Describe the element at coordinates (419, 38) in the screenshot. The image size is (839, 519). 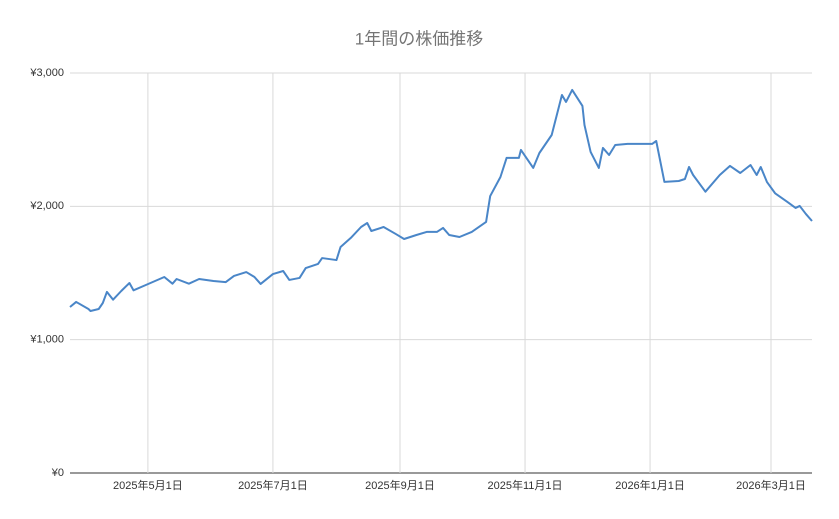
I see `chart-title: 1年間の株価推移` at that location.